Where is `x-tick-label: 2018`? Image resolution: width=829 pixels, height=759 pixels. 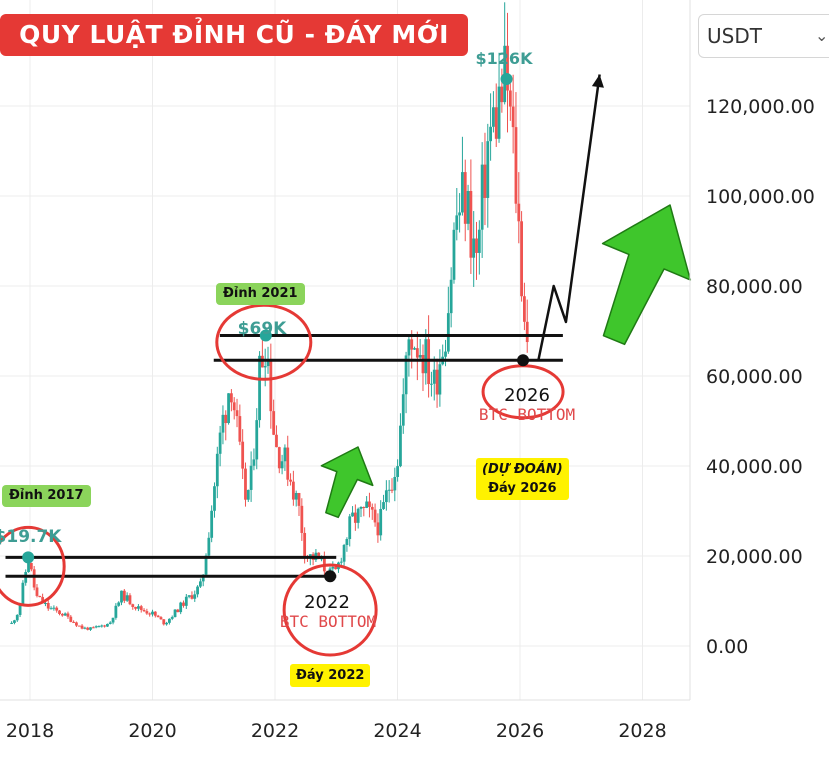 x-tick-label: 2018 is located at coordinates (30, 731).